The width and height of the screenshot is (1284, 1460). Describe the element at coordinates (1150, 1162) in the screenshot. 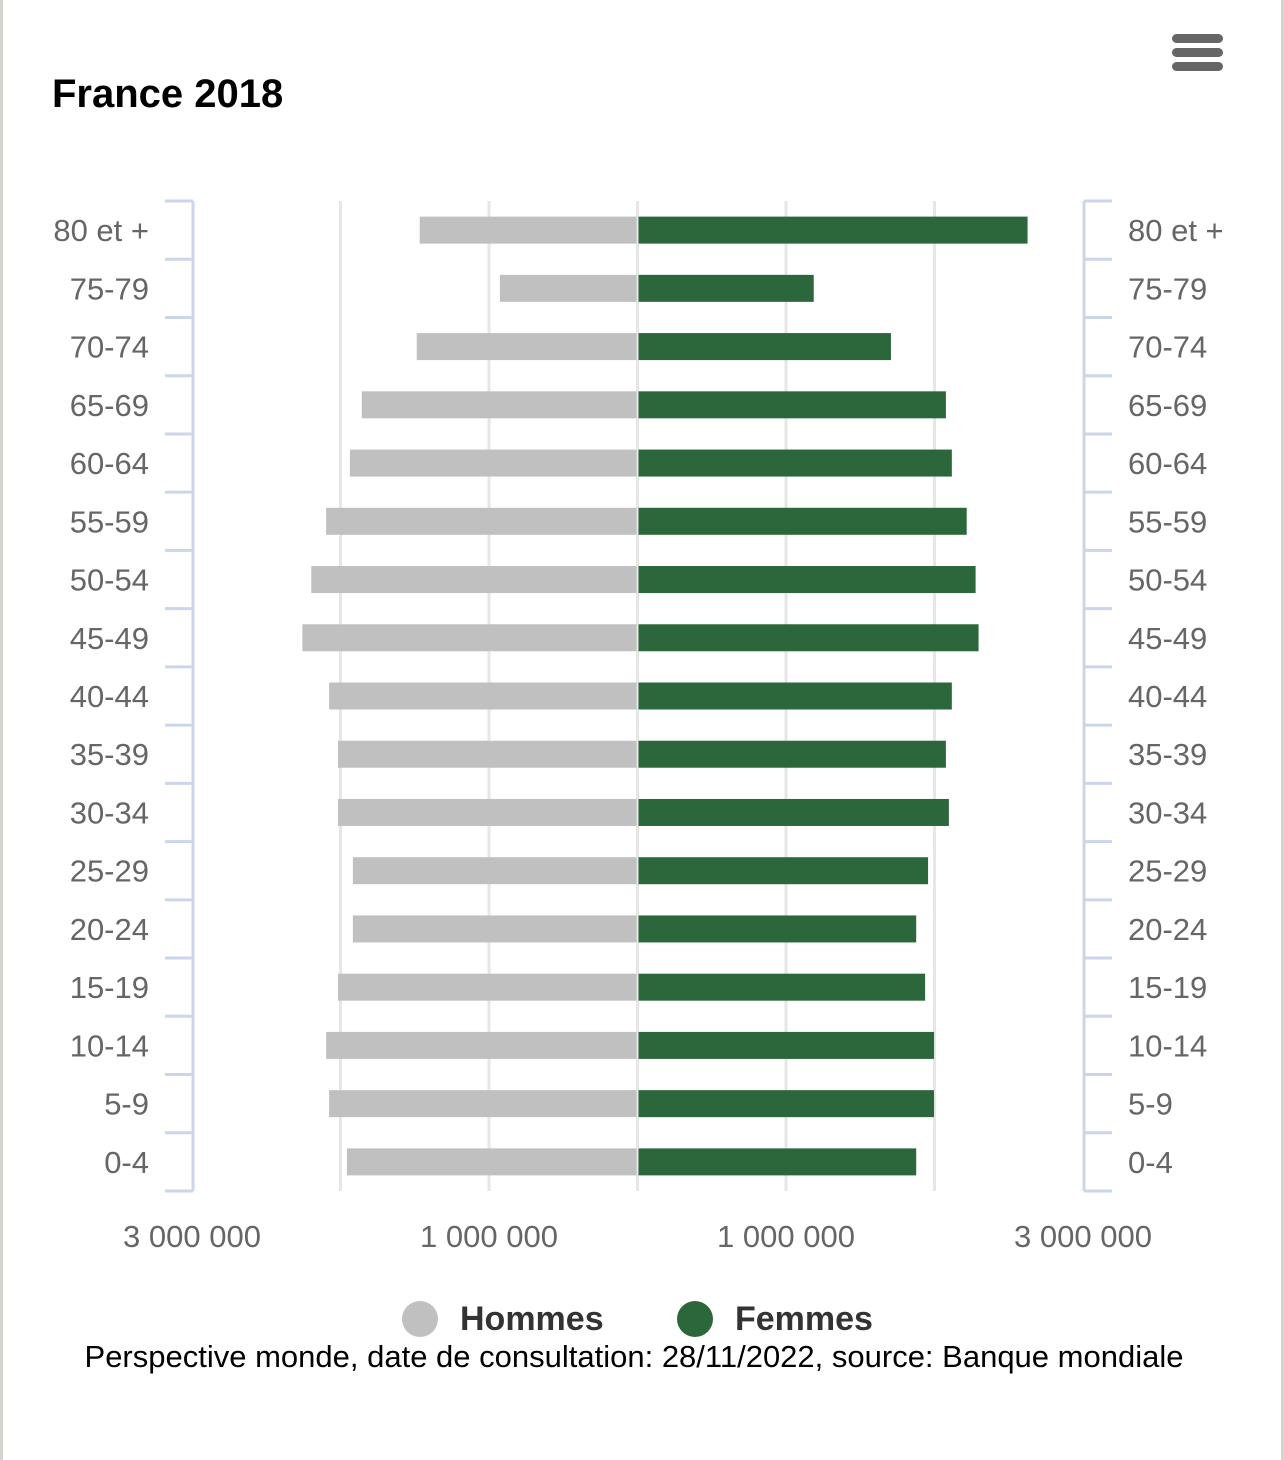

I see `category-label-right: 0-4` at that location.